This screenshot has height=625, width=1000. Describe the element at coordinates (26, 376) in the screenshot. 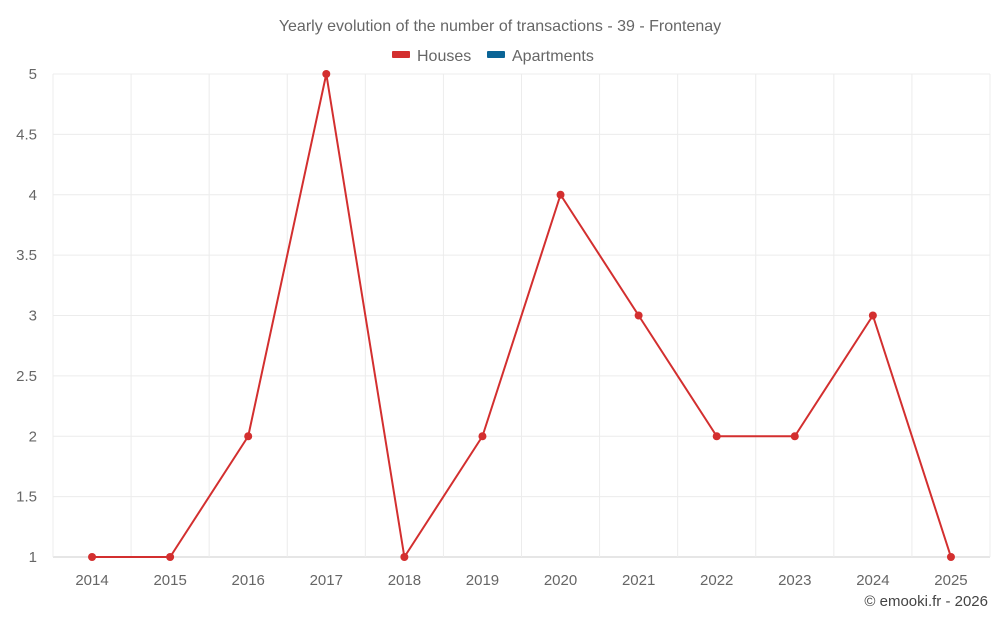

I see `y-tick-label: 2.5` at that location.